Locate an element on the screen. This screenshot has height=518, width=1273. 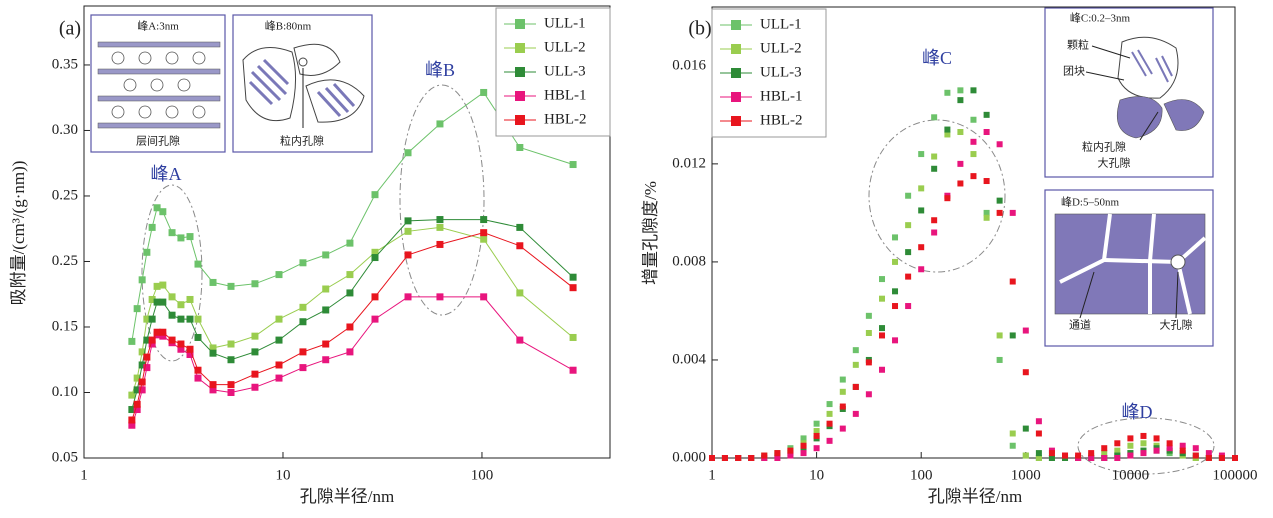
inset-label: 粒内孔隙 is located at coordinates (1104, 147).